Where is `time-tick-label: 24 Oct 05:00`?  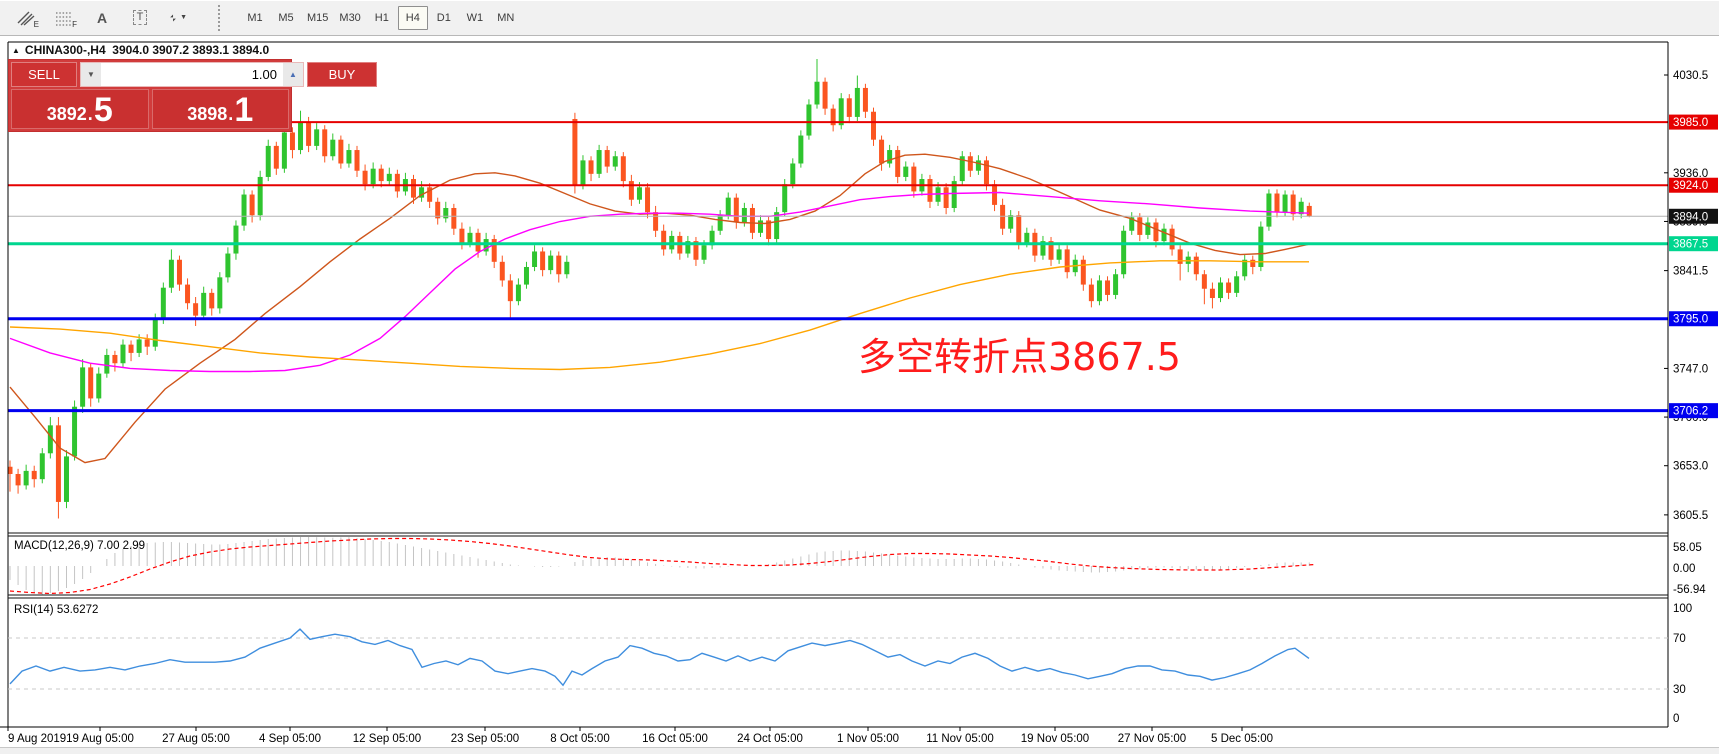 time-tick-label: 24 Oct 05:00 is located at coordinates (770, 739).